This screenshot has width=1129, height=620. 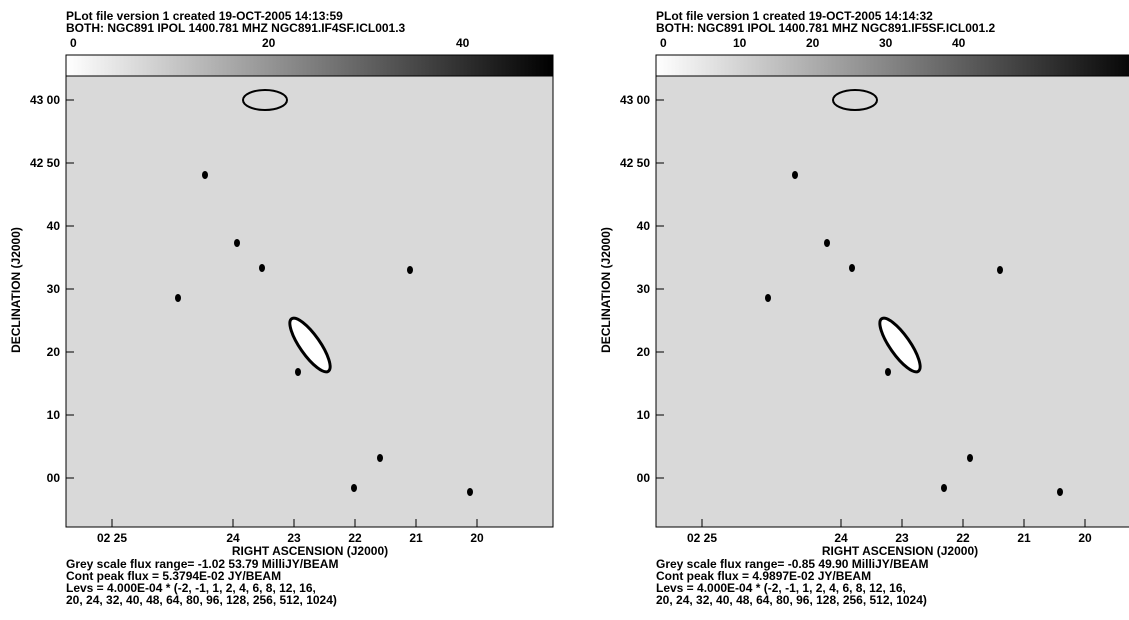 What do you see at coordinates (740, 43) in the screenshot?
I see `colorbar-label: 10` at bounding box center [740, 43].